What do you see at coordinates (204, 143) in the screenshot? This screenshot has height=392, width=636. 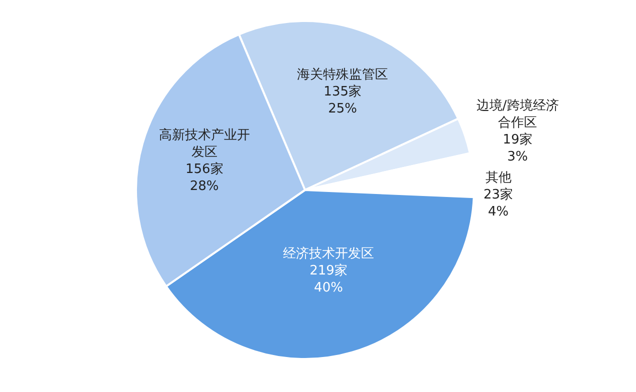 I see `slice-label: 高新技术产业开发区` at bounding box center [204, 143].